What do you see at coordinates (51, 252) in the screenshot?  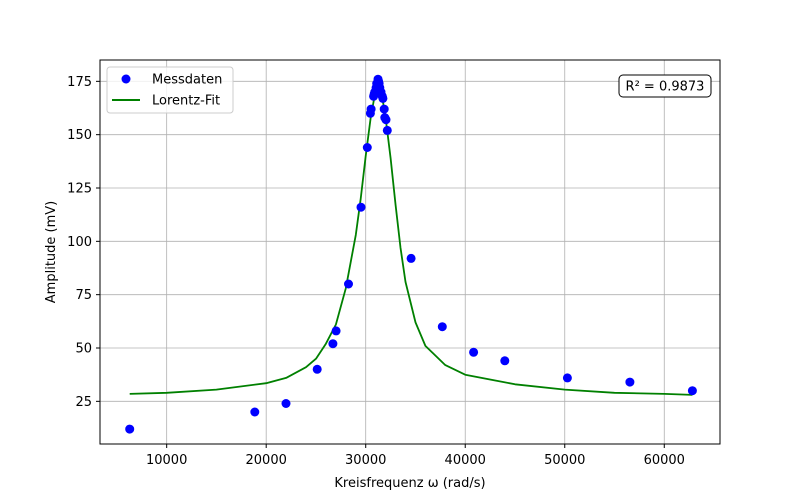 I see `y-axis-label: Amplitude (mV)` at bounding box center [51, 252].